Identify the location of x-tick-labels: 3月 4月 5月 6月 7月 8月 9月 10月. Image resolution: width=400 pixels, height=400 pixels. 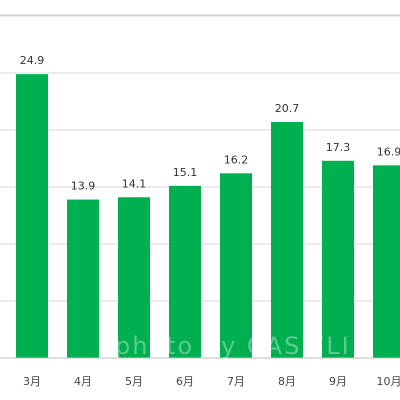
(211, 381).